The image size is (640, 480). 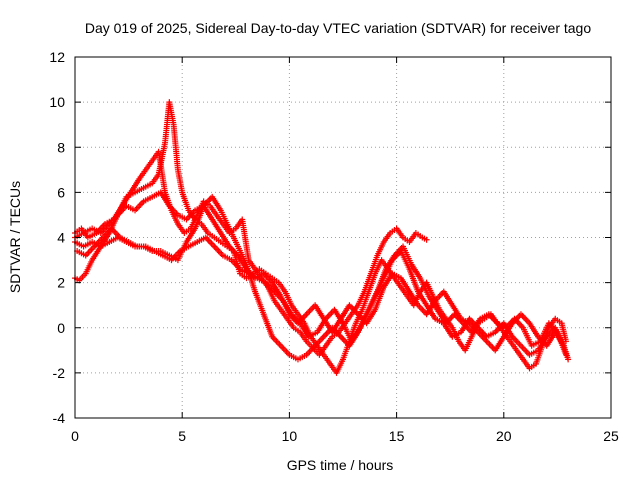 I want to click on y-tick-label: 10, so click(x=57, y=102).